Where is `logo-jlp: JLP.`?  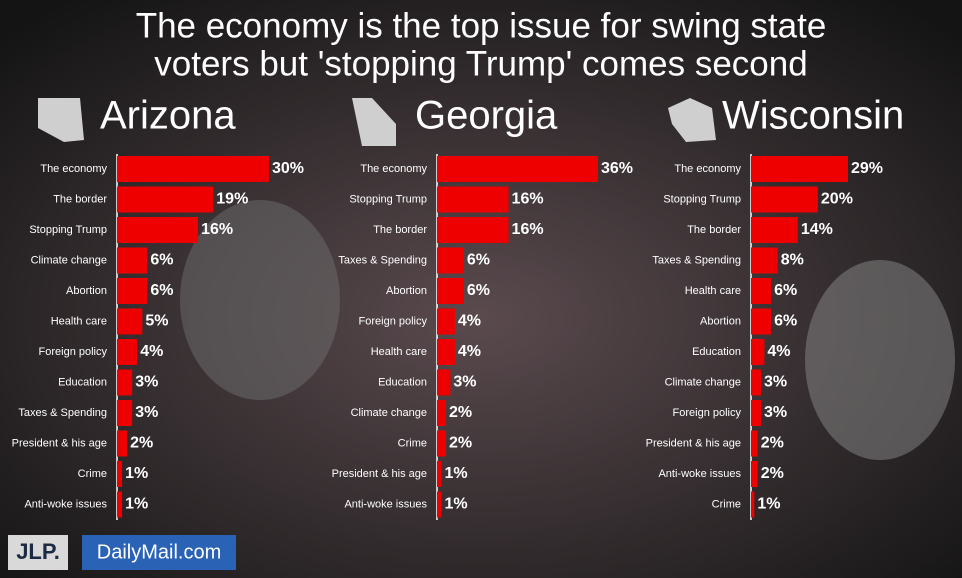 logo-jlp: JLP. is located at coordinates (38, 551).